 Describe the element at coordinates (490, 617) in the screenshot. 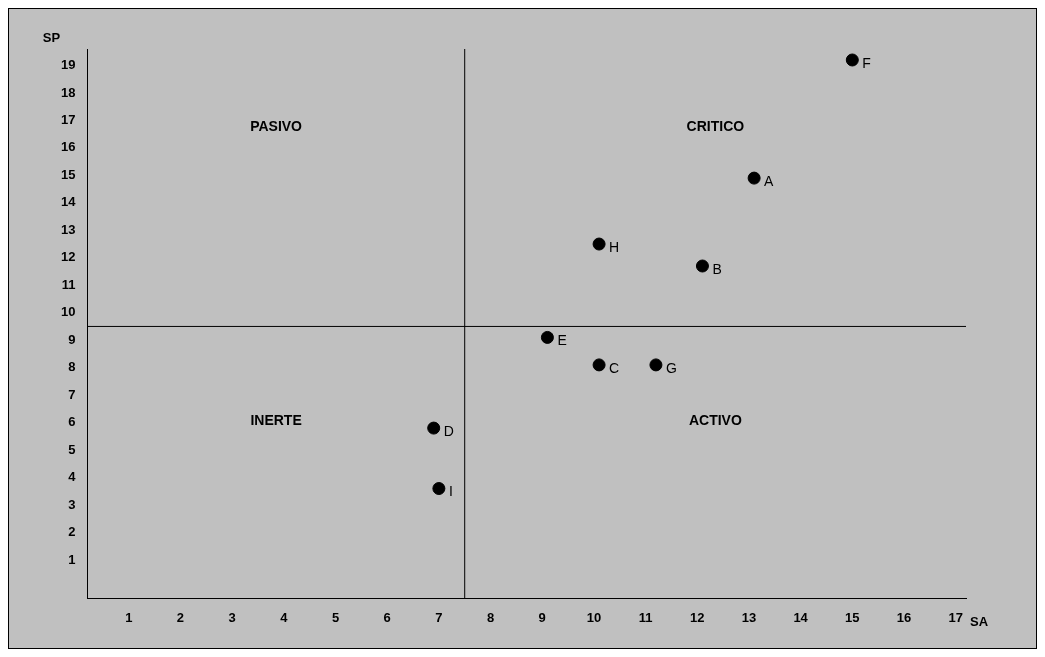

I see `x-tick-label: 8` at that location.